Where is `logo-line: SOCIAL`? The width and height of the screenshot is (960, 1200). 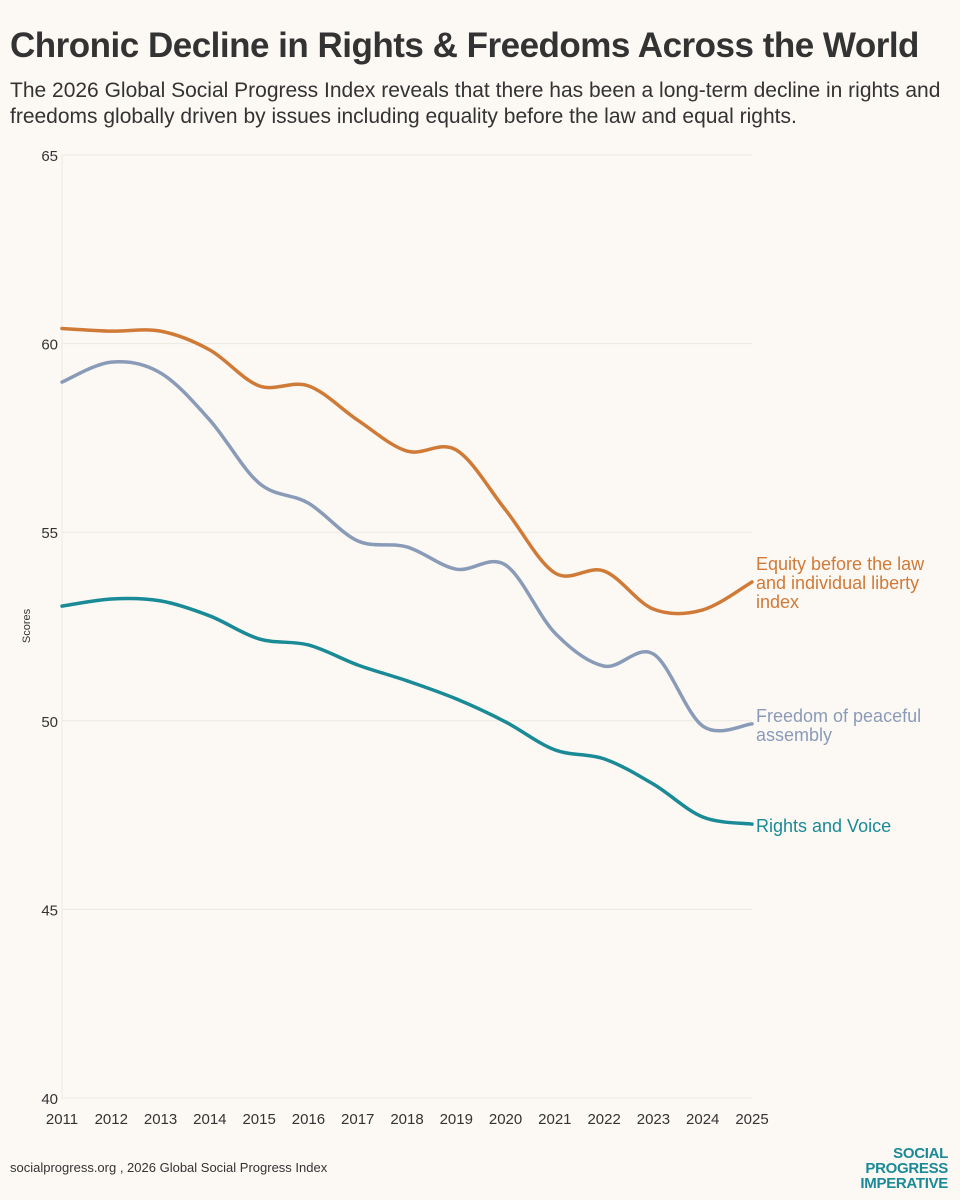 logo-line: SOCIAL is located at coordinates (920, 1153).